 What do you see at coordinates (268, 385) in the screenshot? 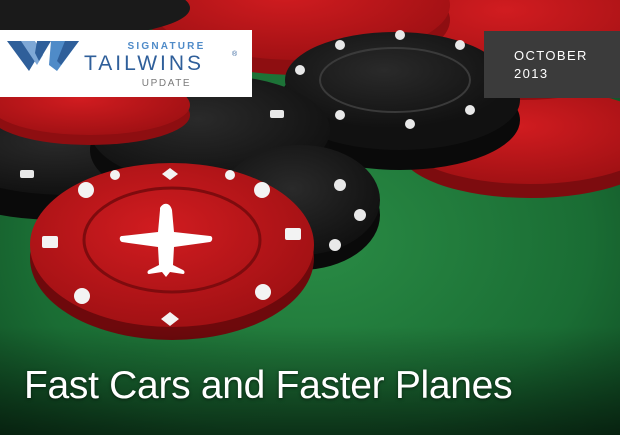
I see `headline: Fast Cars and Faster Planes` at bounding box center [268, 385].